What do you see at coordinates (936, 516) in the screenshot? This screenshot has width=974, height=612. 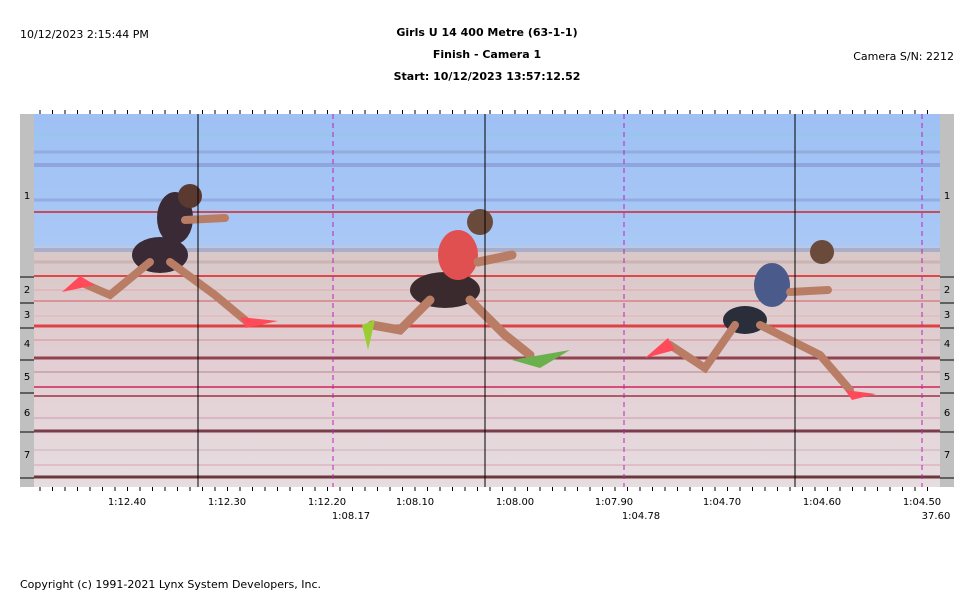 I see `split-label: 37.60` at bounding box center [936, 516].